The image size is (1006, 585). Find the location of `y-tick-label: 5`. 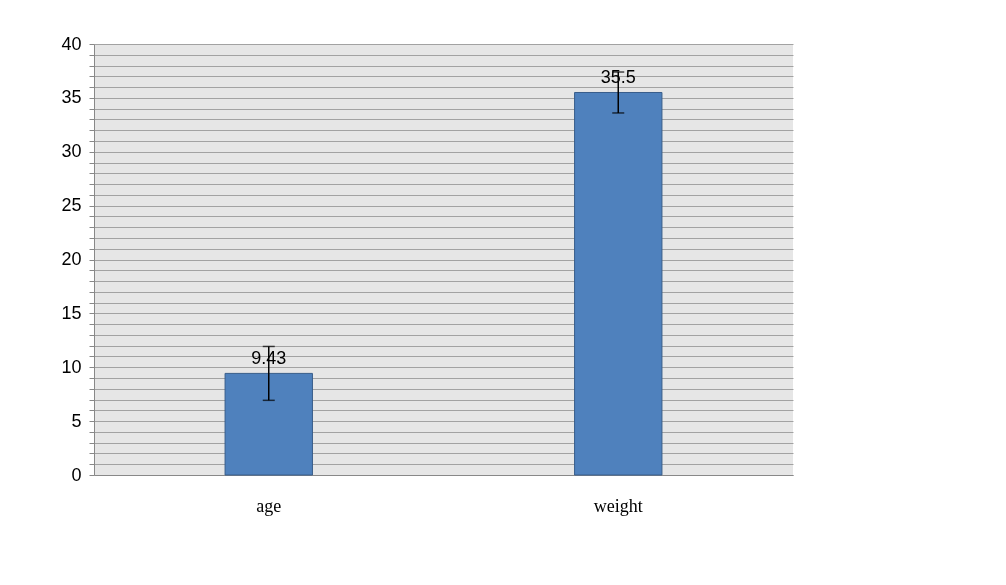

y-tick-label: 5 is located at coordinates (76, 420).